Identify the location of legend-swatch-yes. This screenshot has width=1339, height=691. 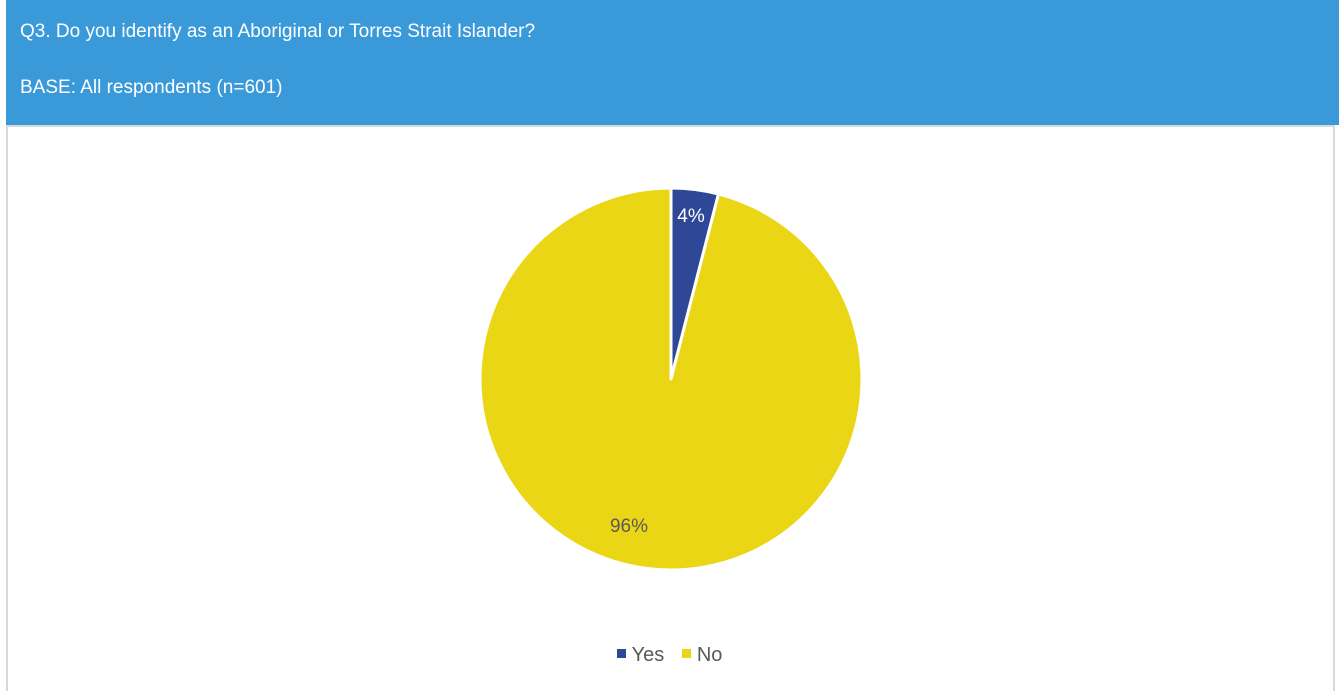
(621, 654).